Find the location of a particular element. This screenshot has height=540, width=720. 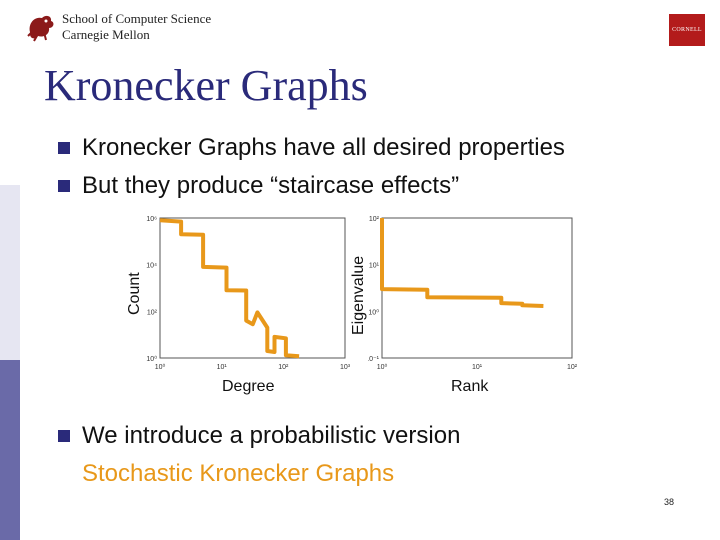

school-line-1: School of Computer Science is located at coordinates (137, 18).